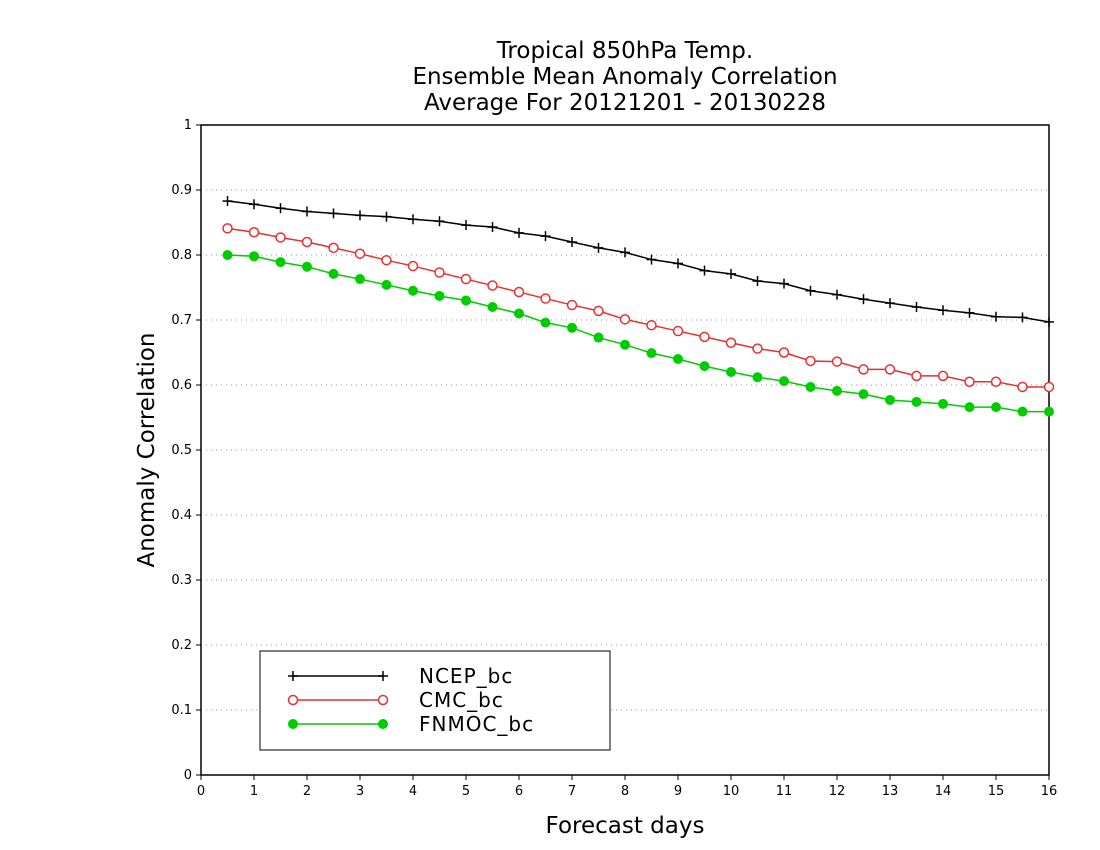 Image resolution: width=1100 pixels, height=850 pixels. I want to click on x-tick-label: 4, so click(413, 791).